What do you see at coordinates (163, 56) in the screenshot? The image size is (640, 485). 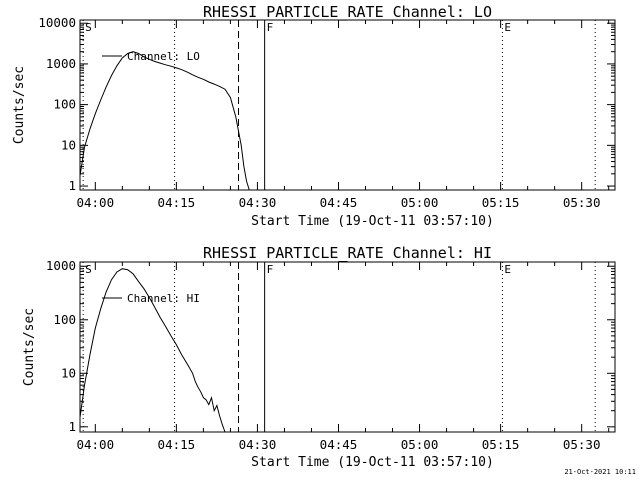 I see `legend-label: Channel: LO` at bounding box center [163, 56].